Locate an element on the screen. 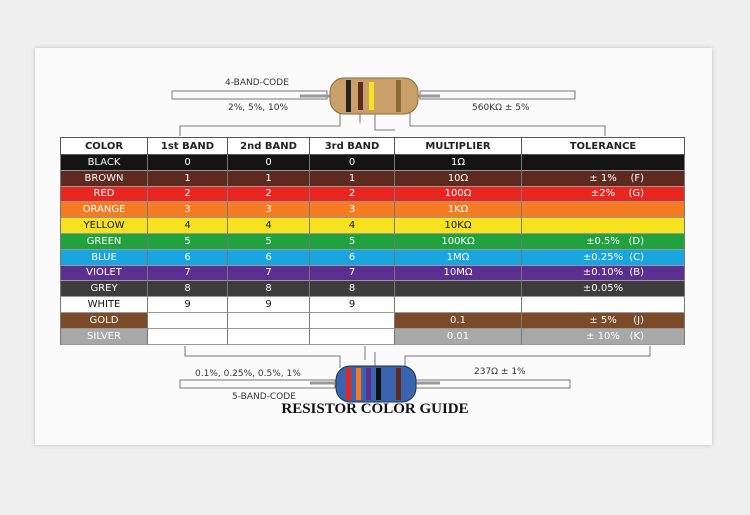 This screenshot has width=750, height=515. tolerance-list: 2%, 5%, 10% is located at coordinates (258, 108).